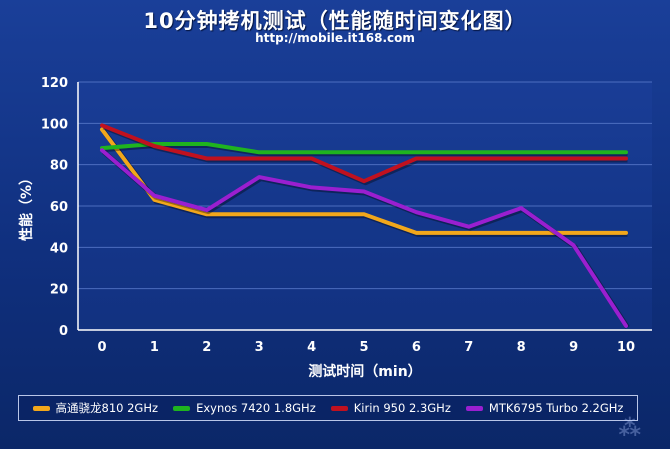 The width and height of the screenshot is (670, 449). Describe the element at coordinates (63, 331) in the screenshot. I see `y-tick-label: 0` at that location.